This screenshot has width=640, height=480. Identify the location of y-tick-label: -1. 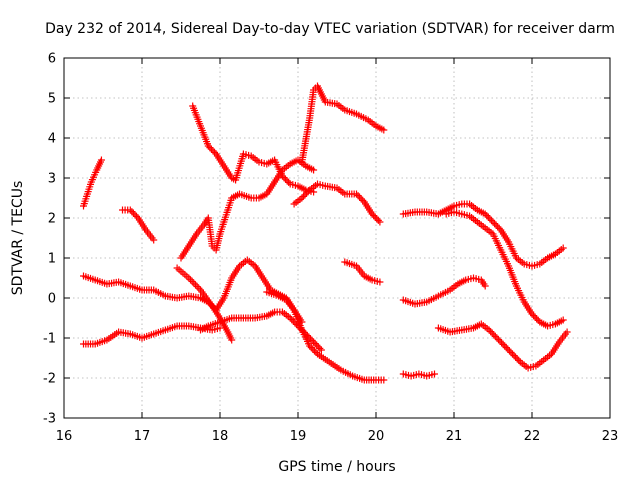
(49, 339).